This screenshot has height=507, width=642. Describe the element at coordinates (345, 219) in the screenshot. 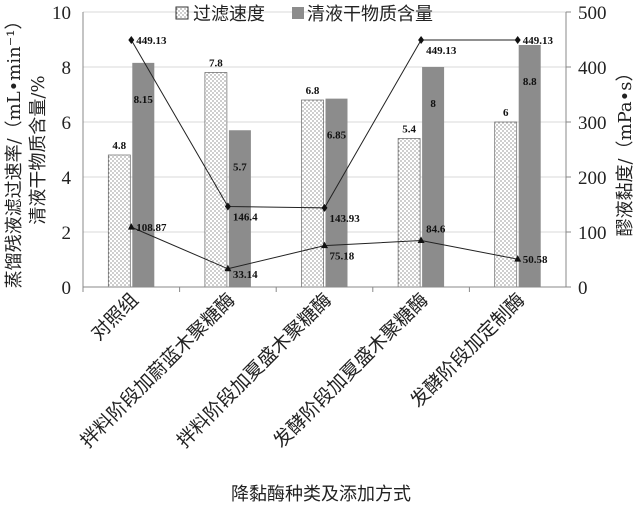

I see `data-label-viscosity: 143.93` at that location.